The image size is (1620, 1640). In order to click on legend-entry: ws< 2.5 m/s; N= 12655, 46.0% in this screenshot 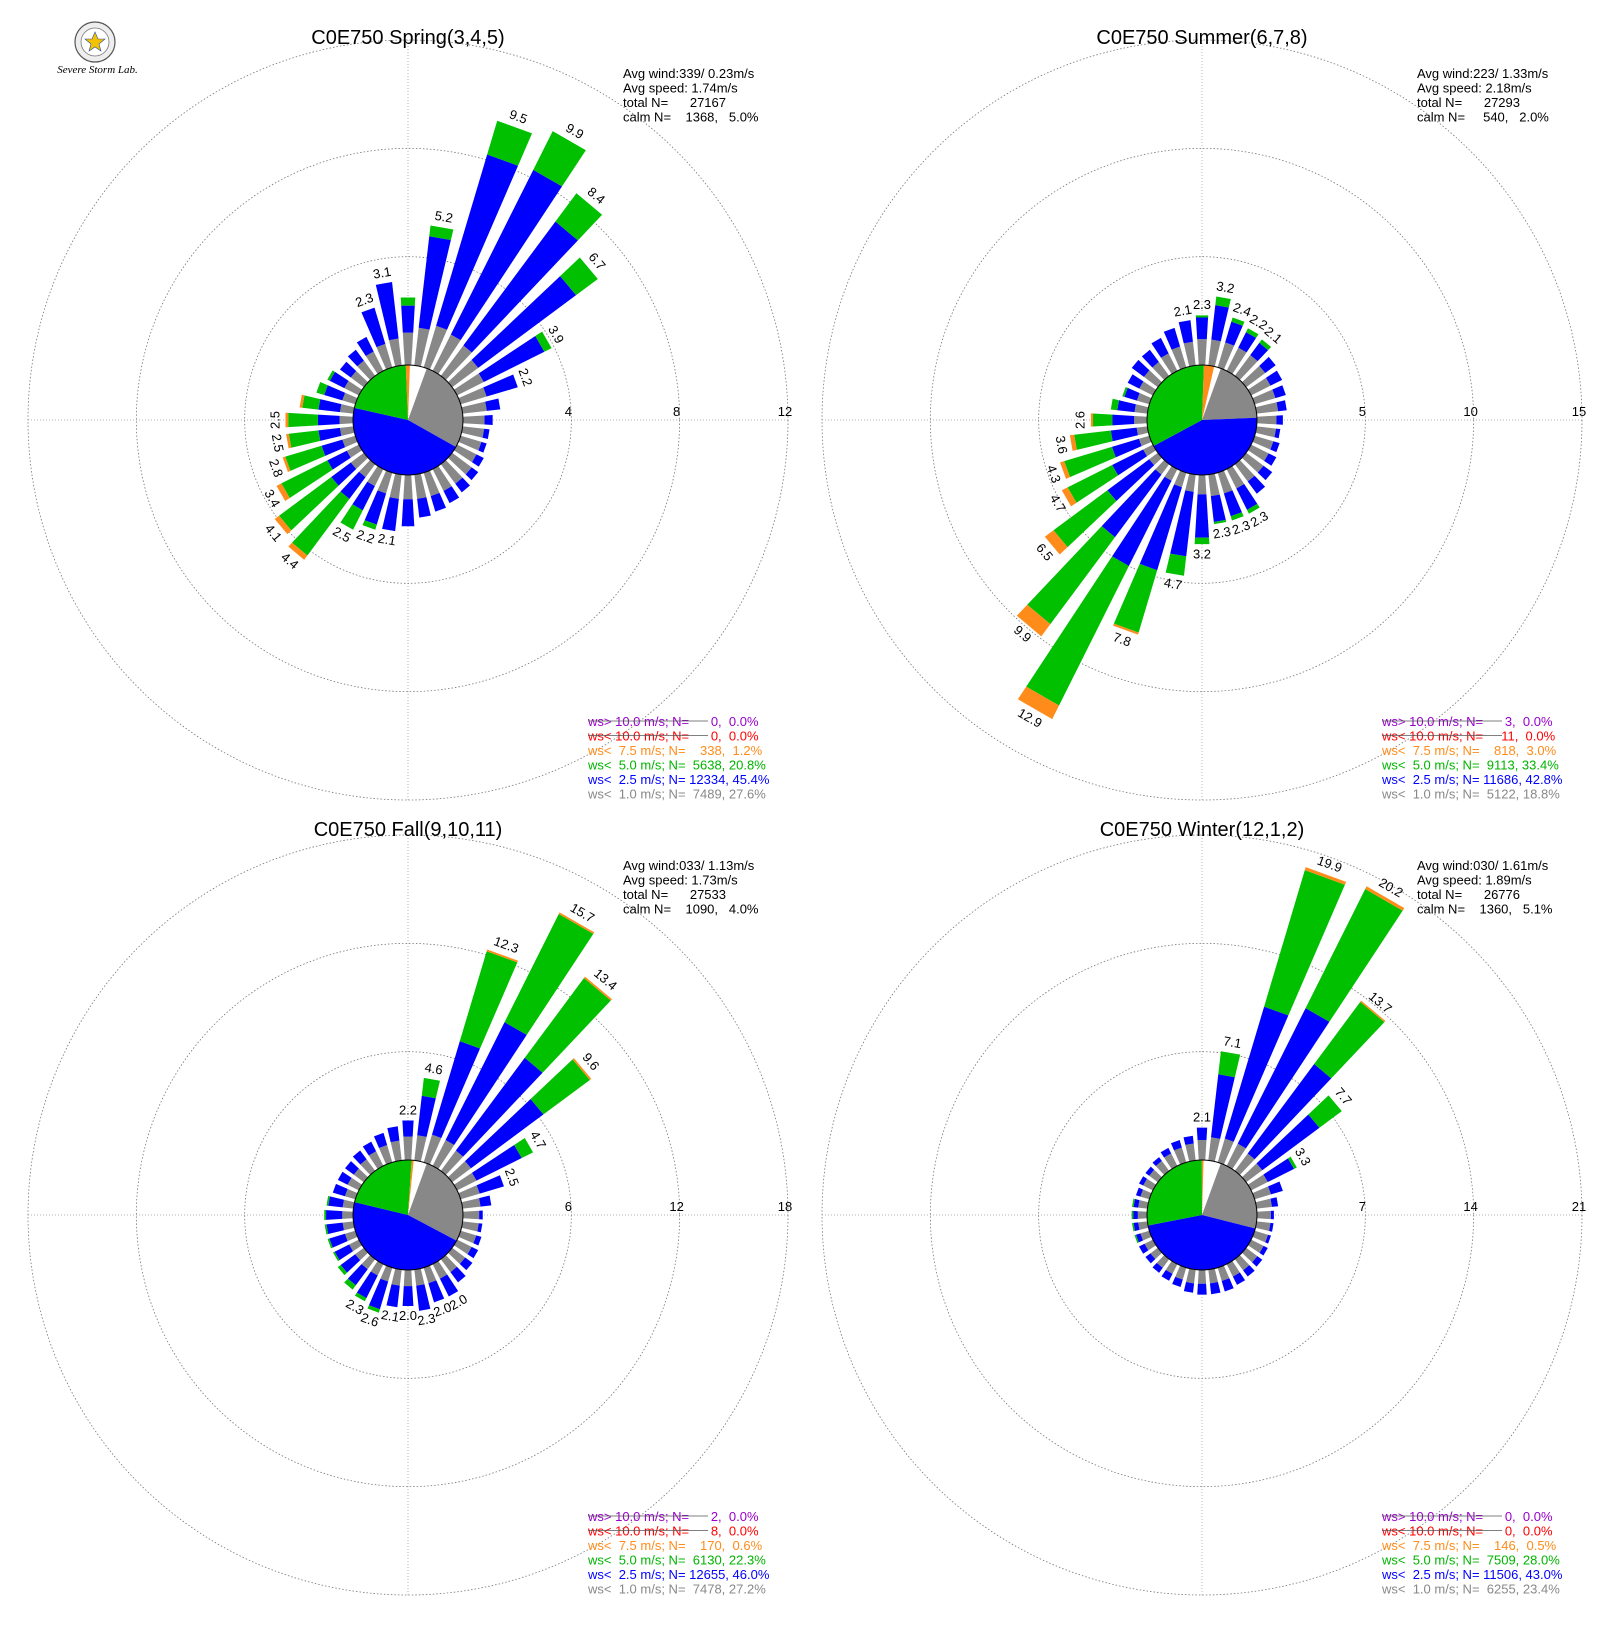, I will do `click(678, 1574)`.